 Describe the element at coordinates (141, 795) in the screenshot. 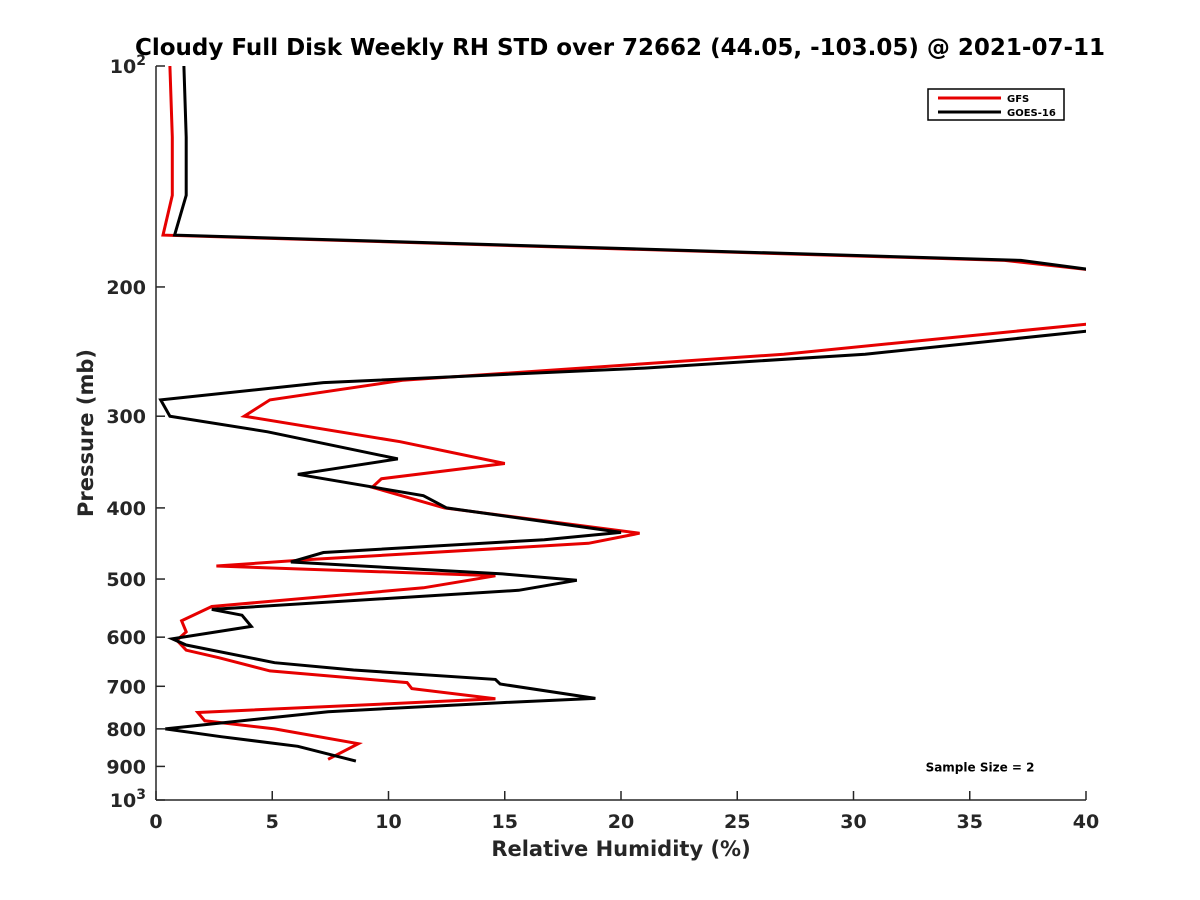

I see `y-tick-label-exponent: 3` at that location.